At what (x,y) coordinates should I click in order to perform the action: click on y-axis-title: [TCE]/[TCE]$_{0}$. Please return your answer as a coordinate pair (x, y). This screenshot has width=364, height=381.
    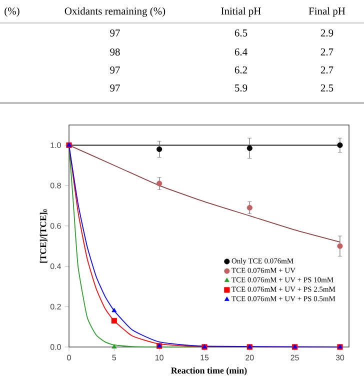
    Looking at the image, I should click on (44, 236).